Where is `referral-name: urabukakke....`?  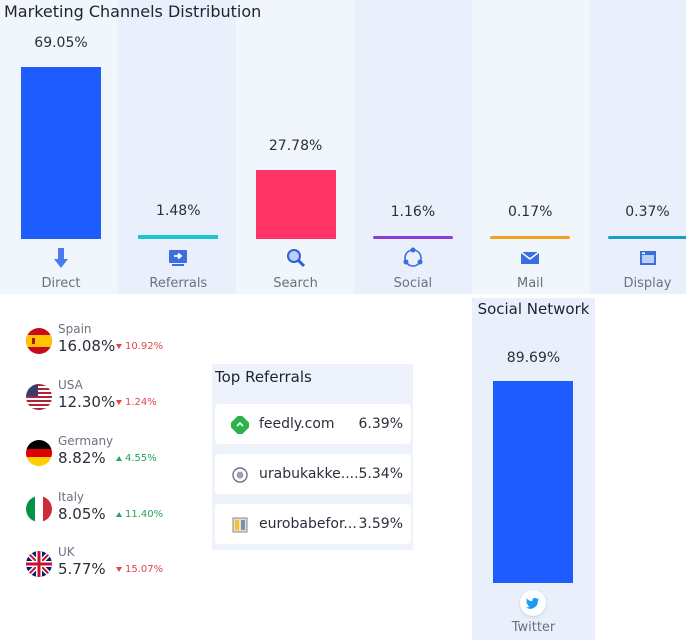
referral-name: urabukakke.... is located at coordinates (309, 474).